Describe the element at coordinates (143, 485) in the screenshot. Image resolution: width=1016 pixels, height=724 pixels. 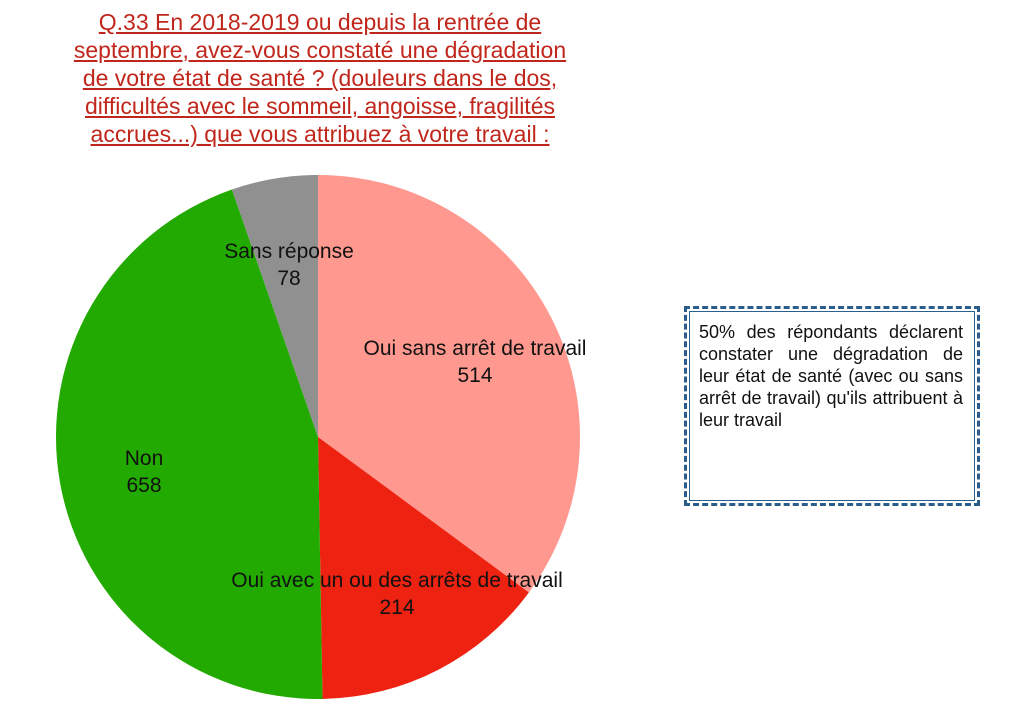
I see `slice-value-non: 658` at that location.